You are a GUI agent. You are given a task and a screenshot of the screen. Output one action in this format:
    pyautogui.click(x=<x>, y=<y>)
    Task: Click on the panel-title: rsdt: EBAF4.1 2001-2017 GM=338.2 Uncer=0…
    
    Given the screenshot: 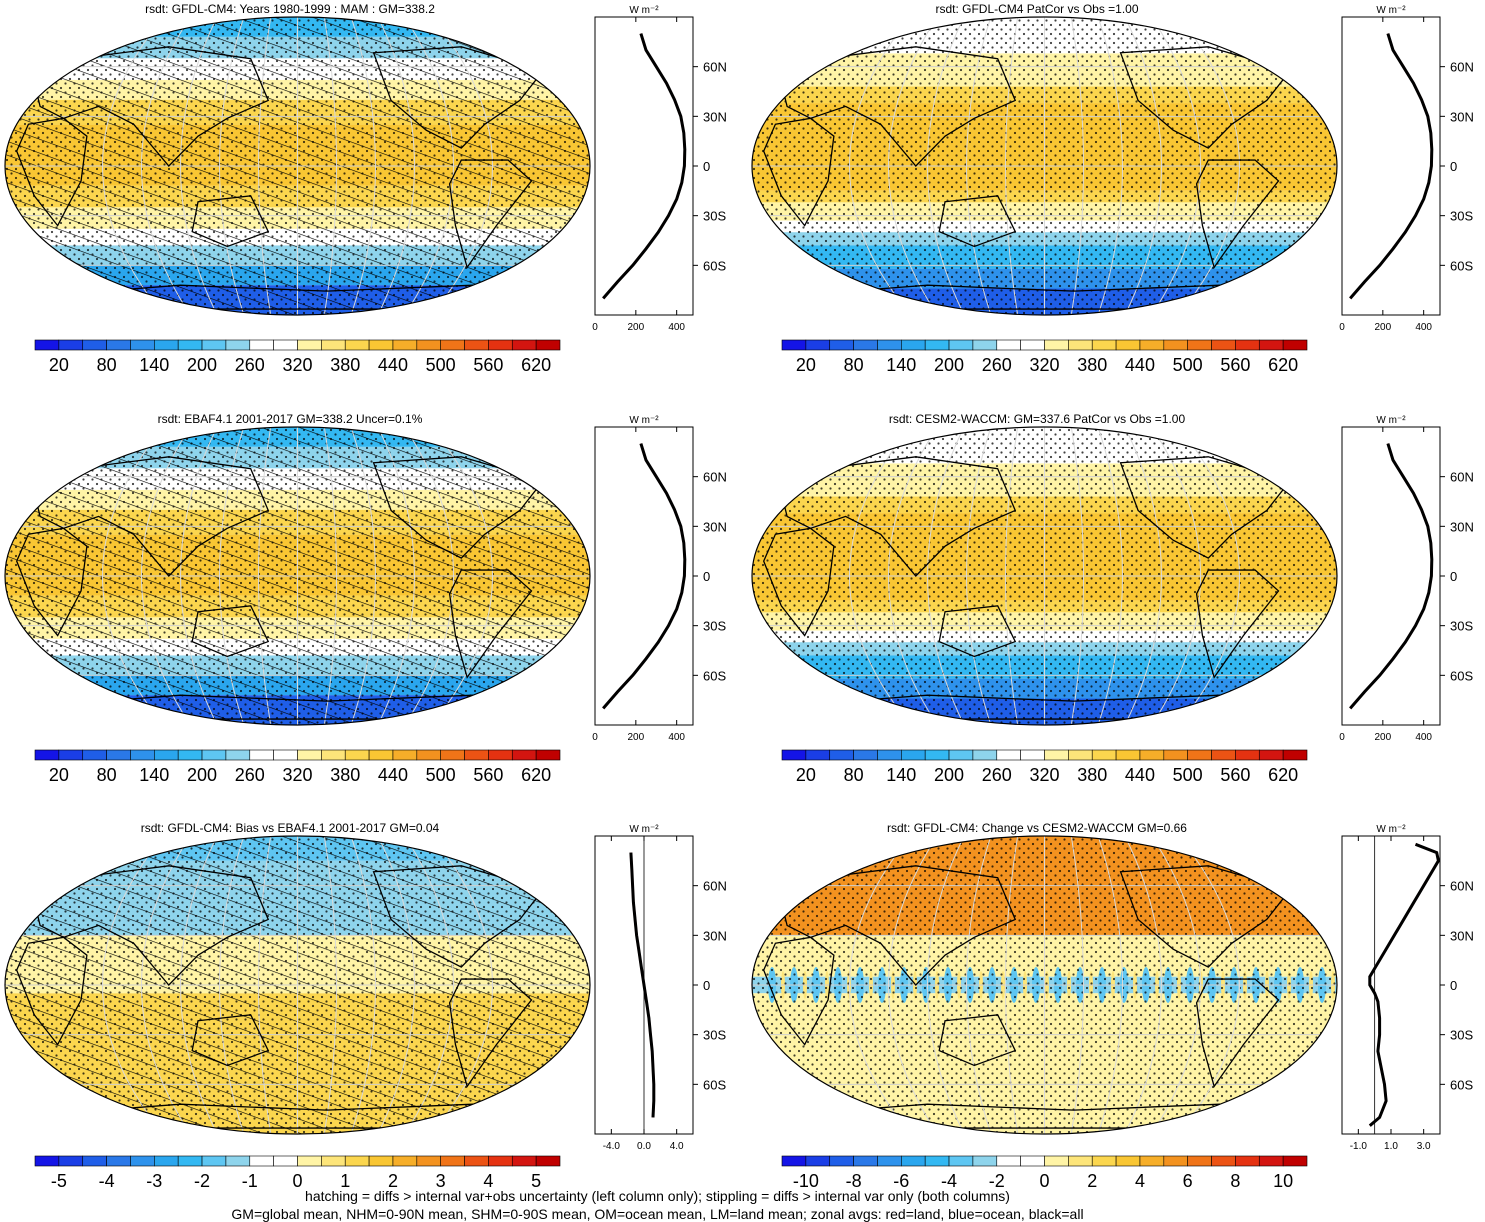 What is the action you would take?
    pyautogui.click(x=290, y=419)
    